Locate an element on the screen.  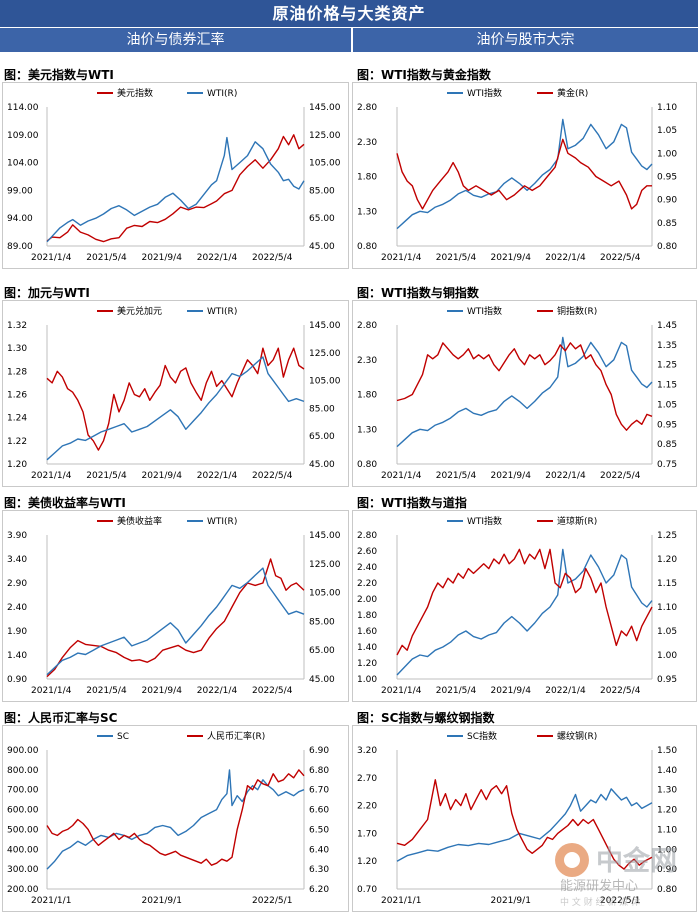
left-tick-label: 1.24 is located at coordinates (17, 419).